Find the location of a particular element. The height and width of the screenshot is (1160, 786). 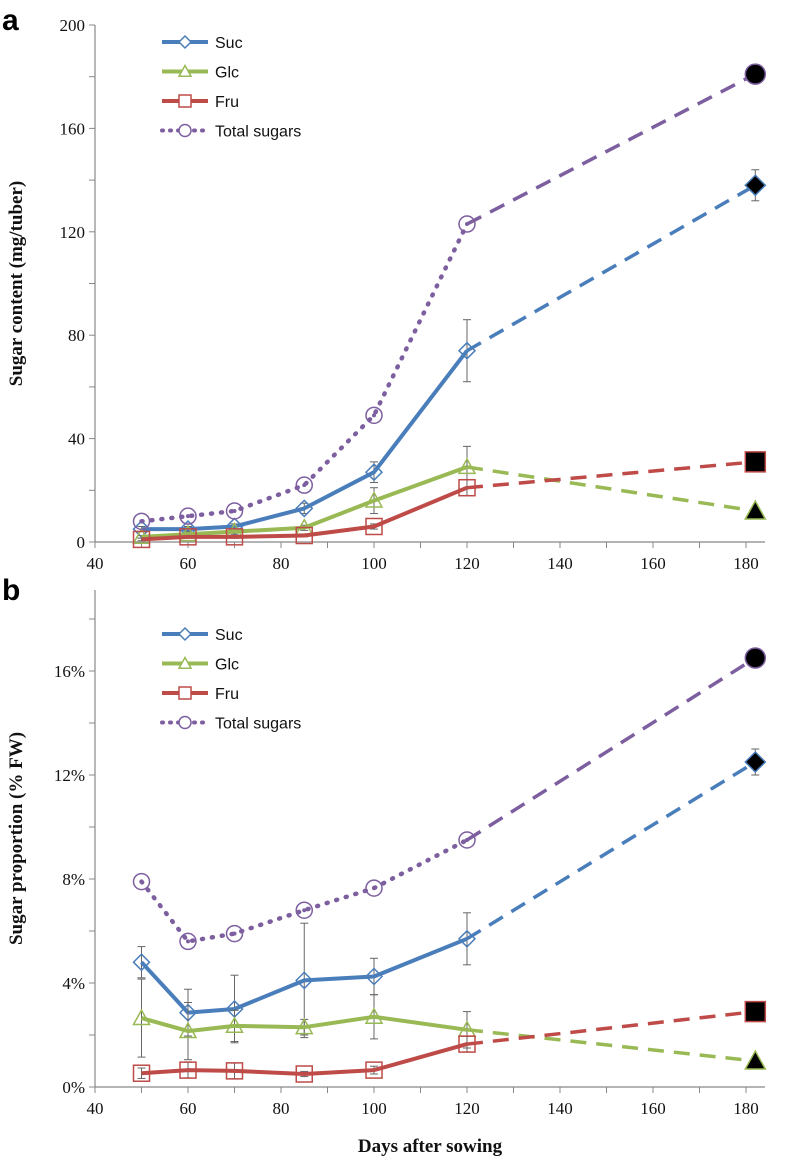

legend-label: Total sugars is located at coordinates (258, 724).